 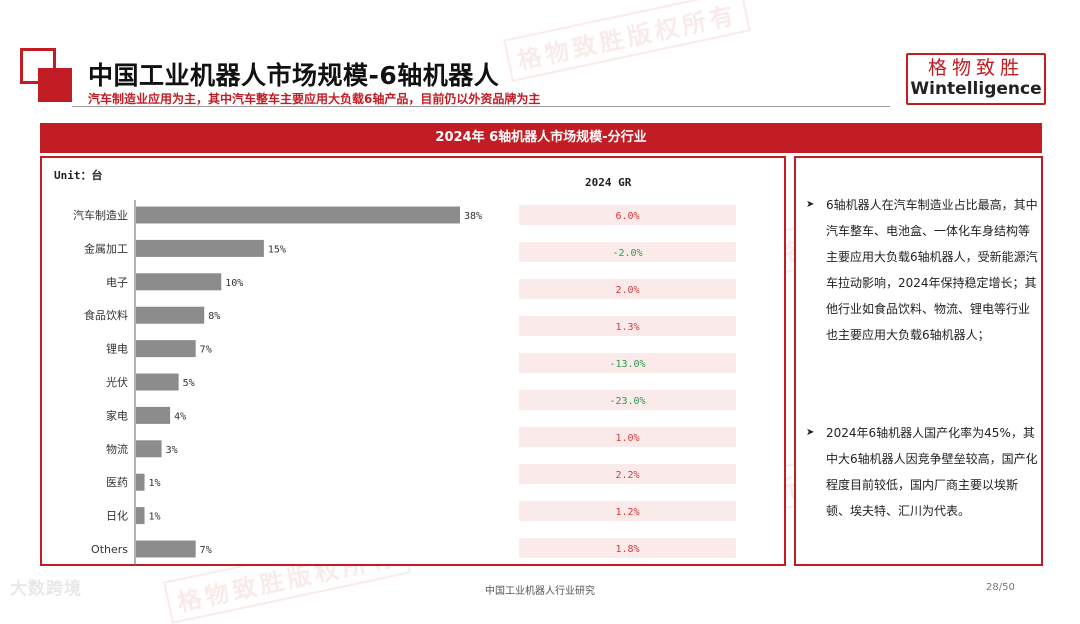 What do you see at coordinates (117, 282) in the screenshot?
I see `category-label: 电子` at bounding box center [117, 282].